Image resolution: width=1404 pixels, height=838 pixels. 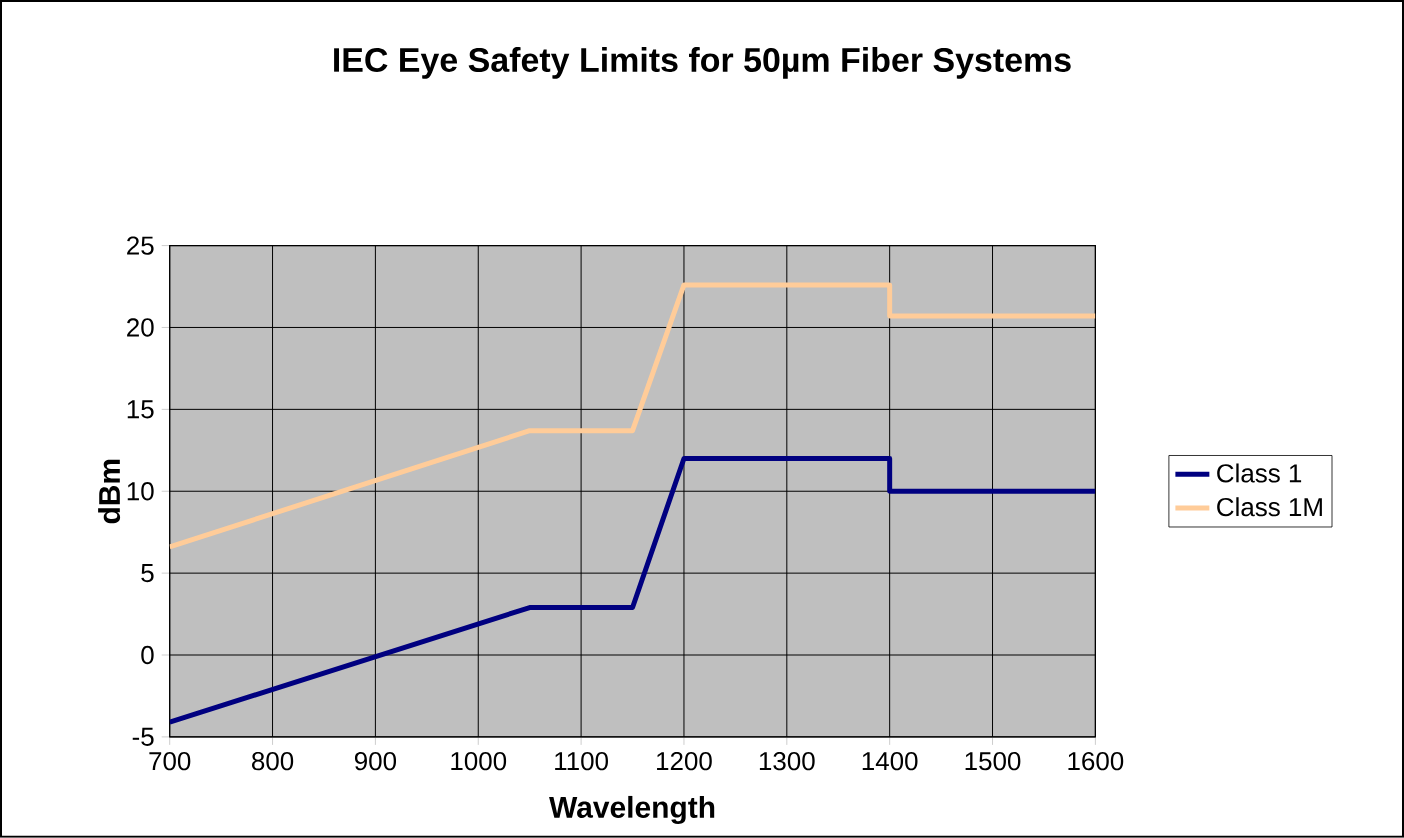 What do you see at coordinates (1096, 761) in the screenshot?
I see `x-tick-label: 1600` at bounding box center [1096, 761].